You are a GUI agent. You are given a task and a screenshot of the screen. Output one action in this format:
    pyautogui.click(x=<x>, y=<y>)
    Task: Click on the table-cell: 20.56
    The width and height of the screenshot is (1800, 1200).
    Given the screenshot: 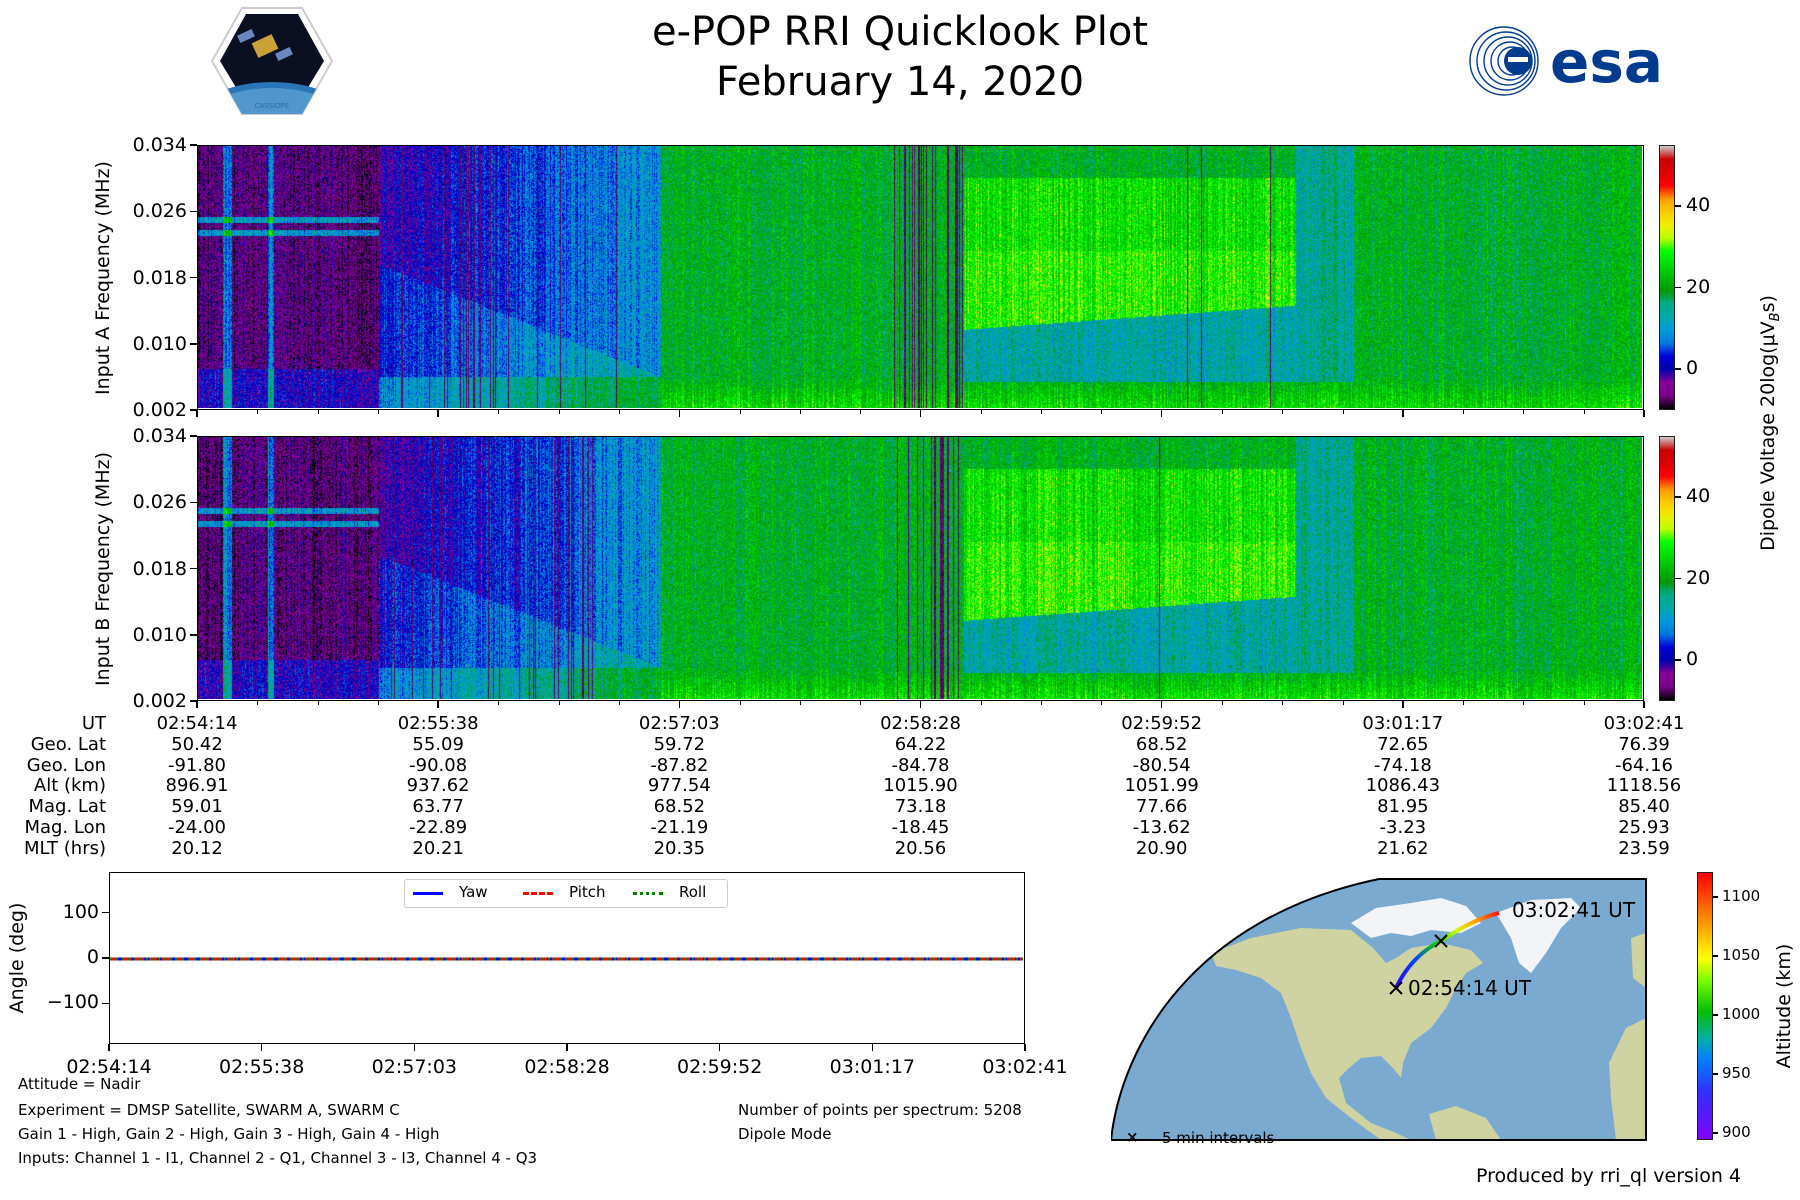 What is the action you would take?
    pyautogui.click(x=920, y=848)
    